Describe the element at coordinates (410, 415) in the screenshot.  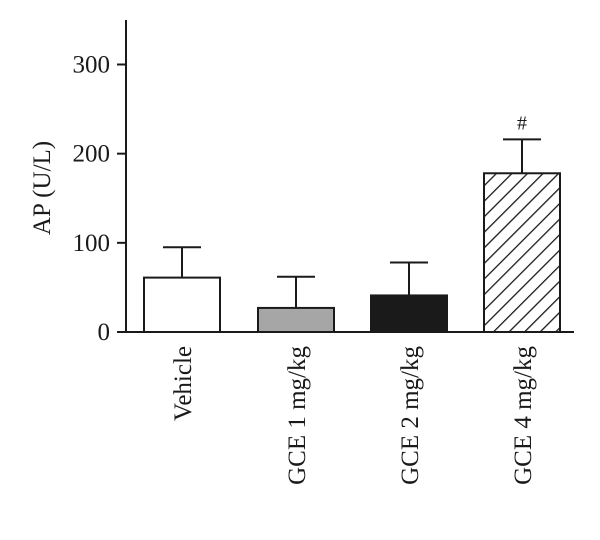
I see `x-tick-label: GCE 2 mg/kg` at that location.